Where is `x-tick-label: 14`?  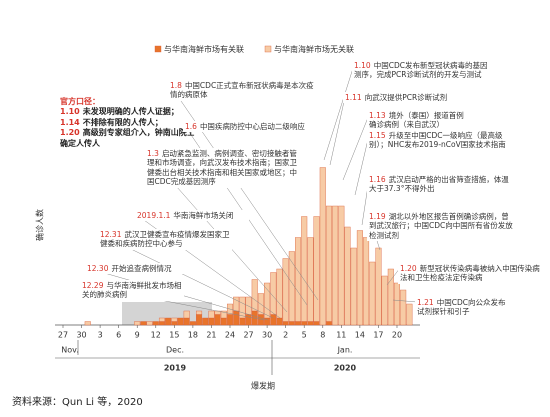 x-tick-label: 14 is located at coordinates (360, 335).